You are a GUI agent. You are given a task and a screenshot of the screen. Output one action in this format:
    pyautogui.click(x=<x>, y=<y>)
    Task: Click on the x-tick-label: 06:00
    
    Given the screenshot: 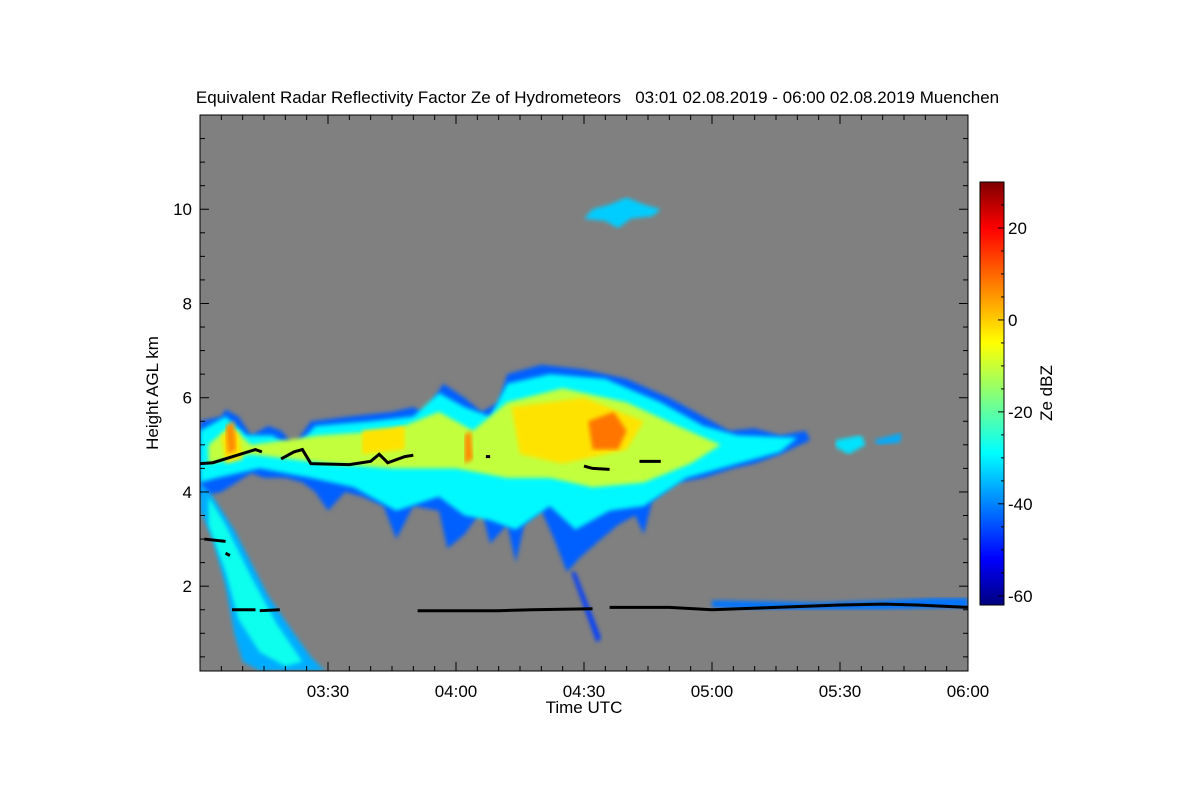 What is the action you would take?
    pyautogui.click(x=968, y=691)
    